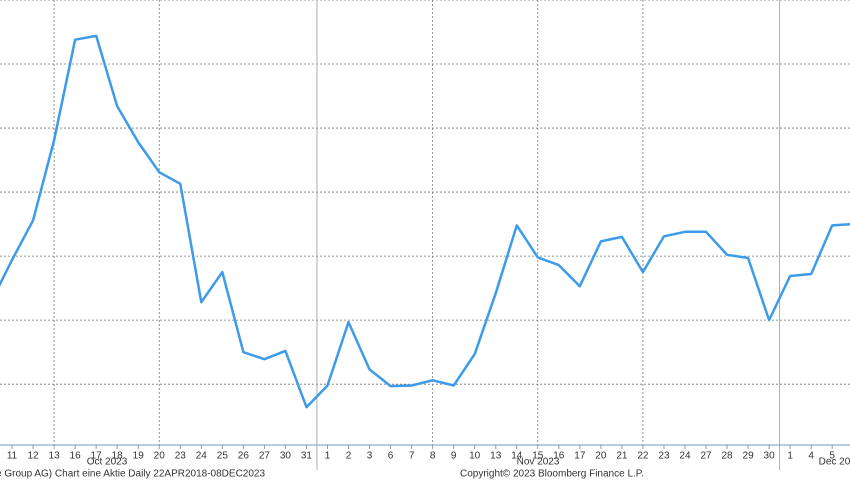 The width and height of the screenshot is (850, 480). I want to click on x-tick-label: 12, so click(33, 456).